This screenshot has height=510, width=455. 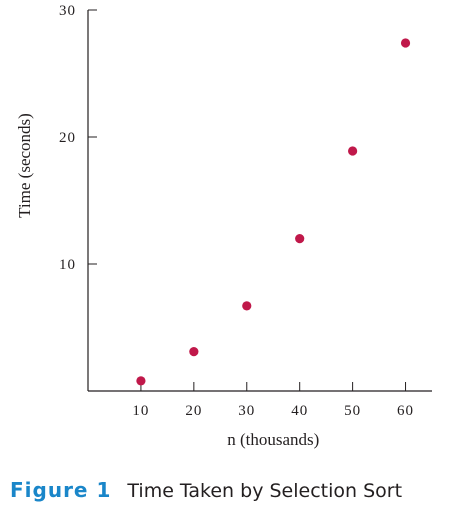 I want to click on figure-label: Figure 1, so click(x=61, y=490).